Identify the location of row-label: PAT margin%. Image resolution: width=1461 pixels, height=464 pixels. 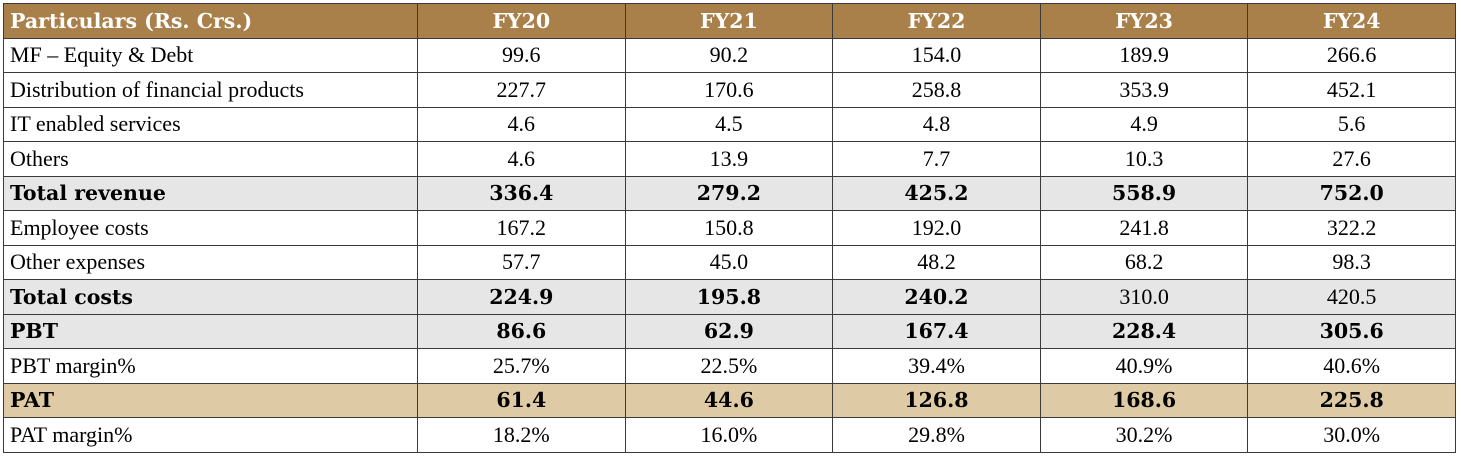
(210, 435).